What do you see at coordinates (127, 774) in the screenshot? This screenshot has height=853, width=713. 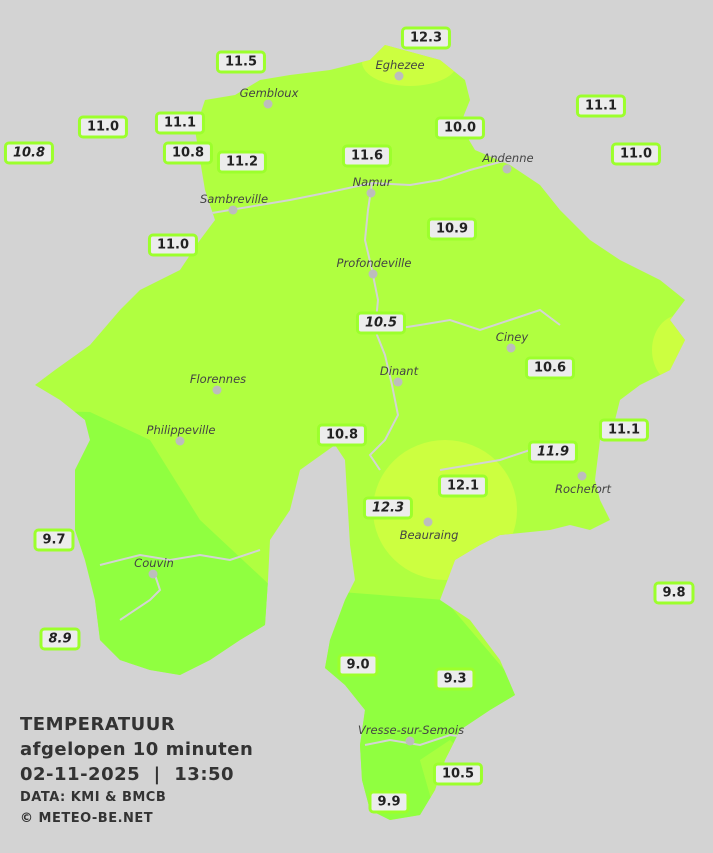 I see `legend-datetime: 02-11-2025 | 13:50` at bounding box center [127, 774].